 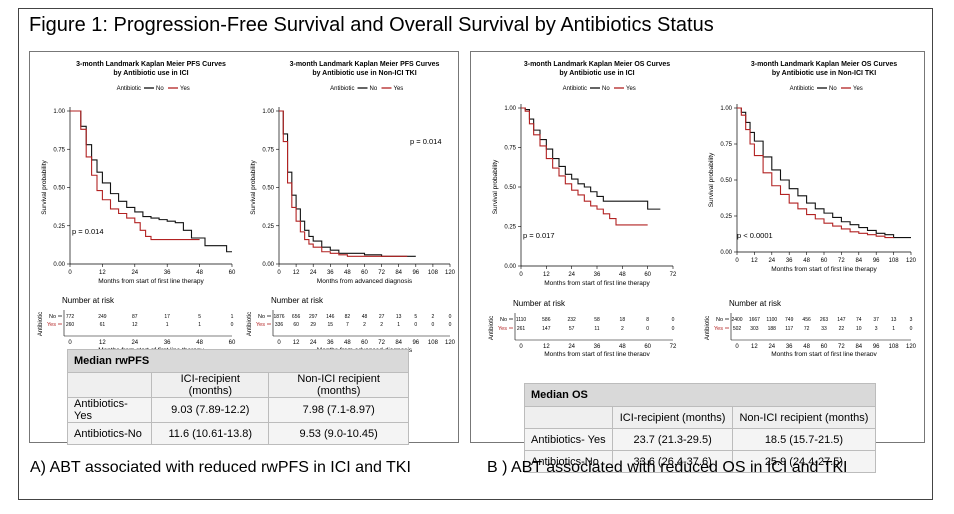 I want to click on median-os-title: Median OS, so click(x=700, y=395).